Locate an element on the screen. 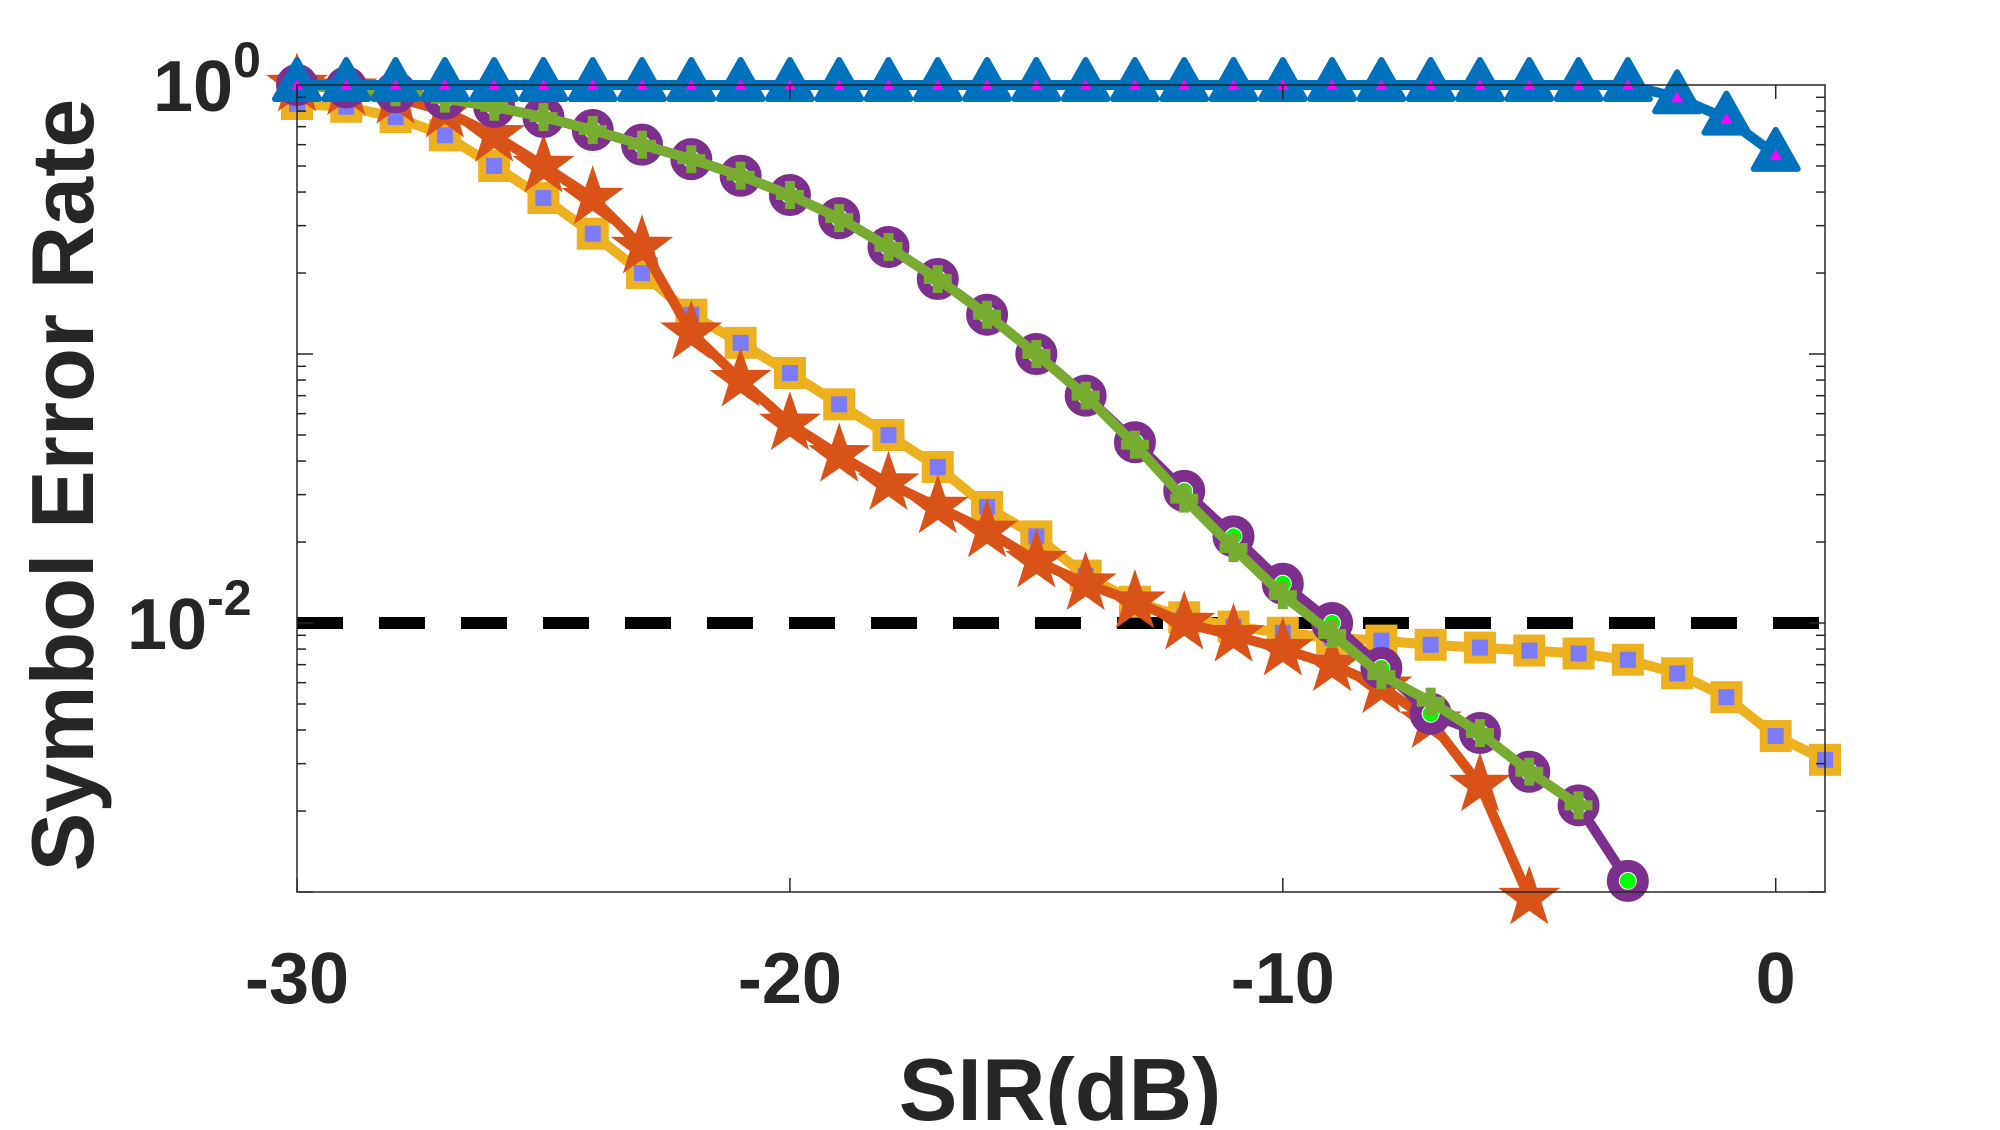 This screenshot has height=1130, width=2000. y-tick-label: 10⁰ is located at coordinates (207, 79).